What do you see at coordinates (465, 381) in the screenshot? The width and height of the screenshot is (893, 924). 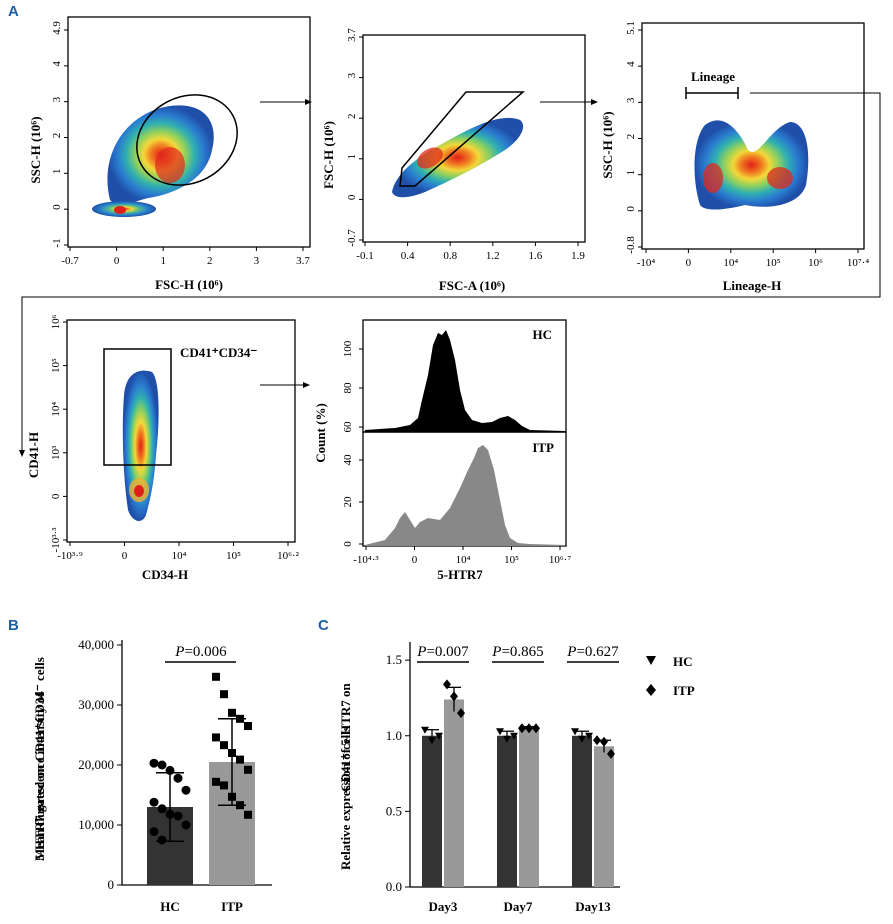 I see `hc-histogram` at bounding box center [465, 381].